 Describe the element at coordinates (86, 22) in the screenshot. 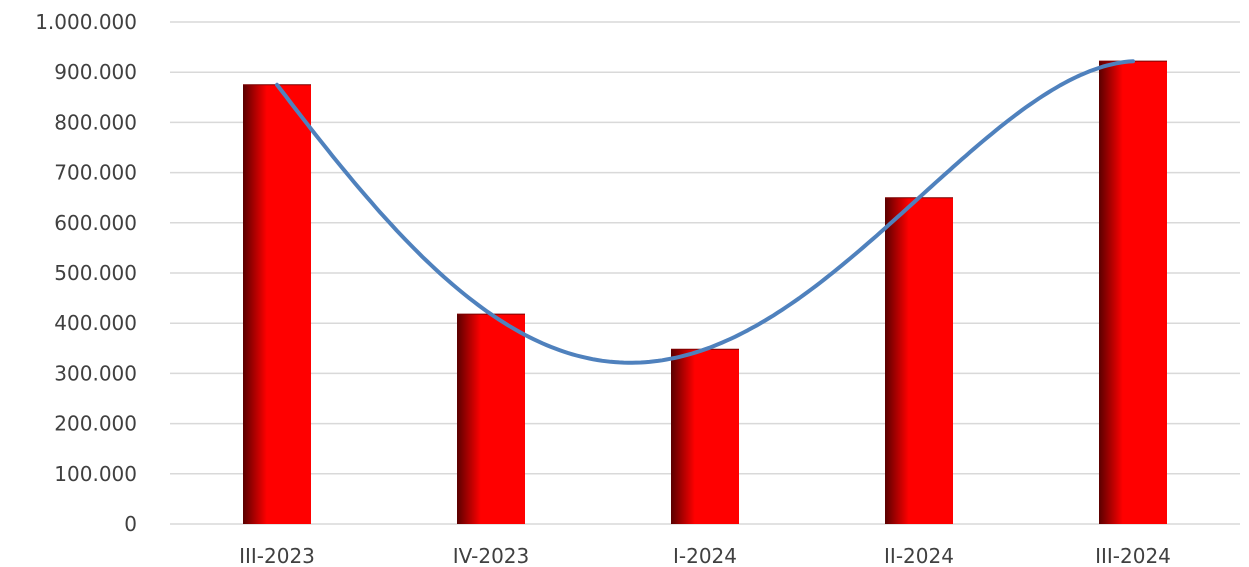

I see `y-tick-label: 1.000.000` at that location.